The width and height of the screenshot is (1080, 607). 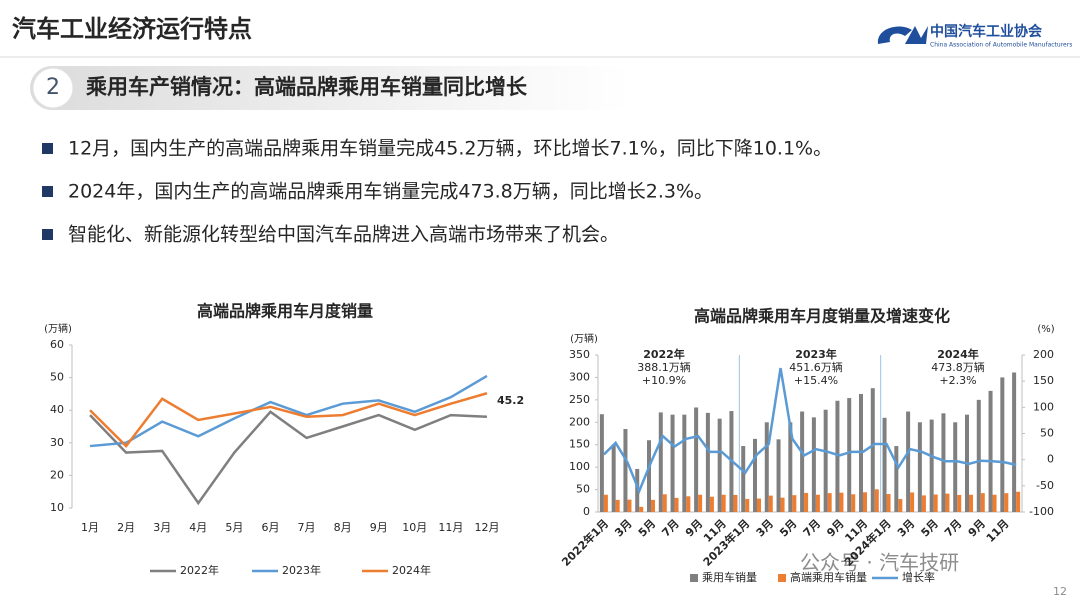 I want to click on y2-tick-label: 100, so click(x=1043, y=406).